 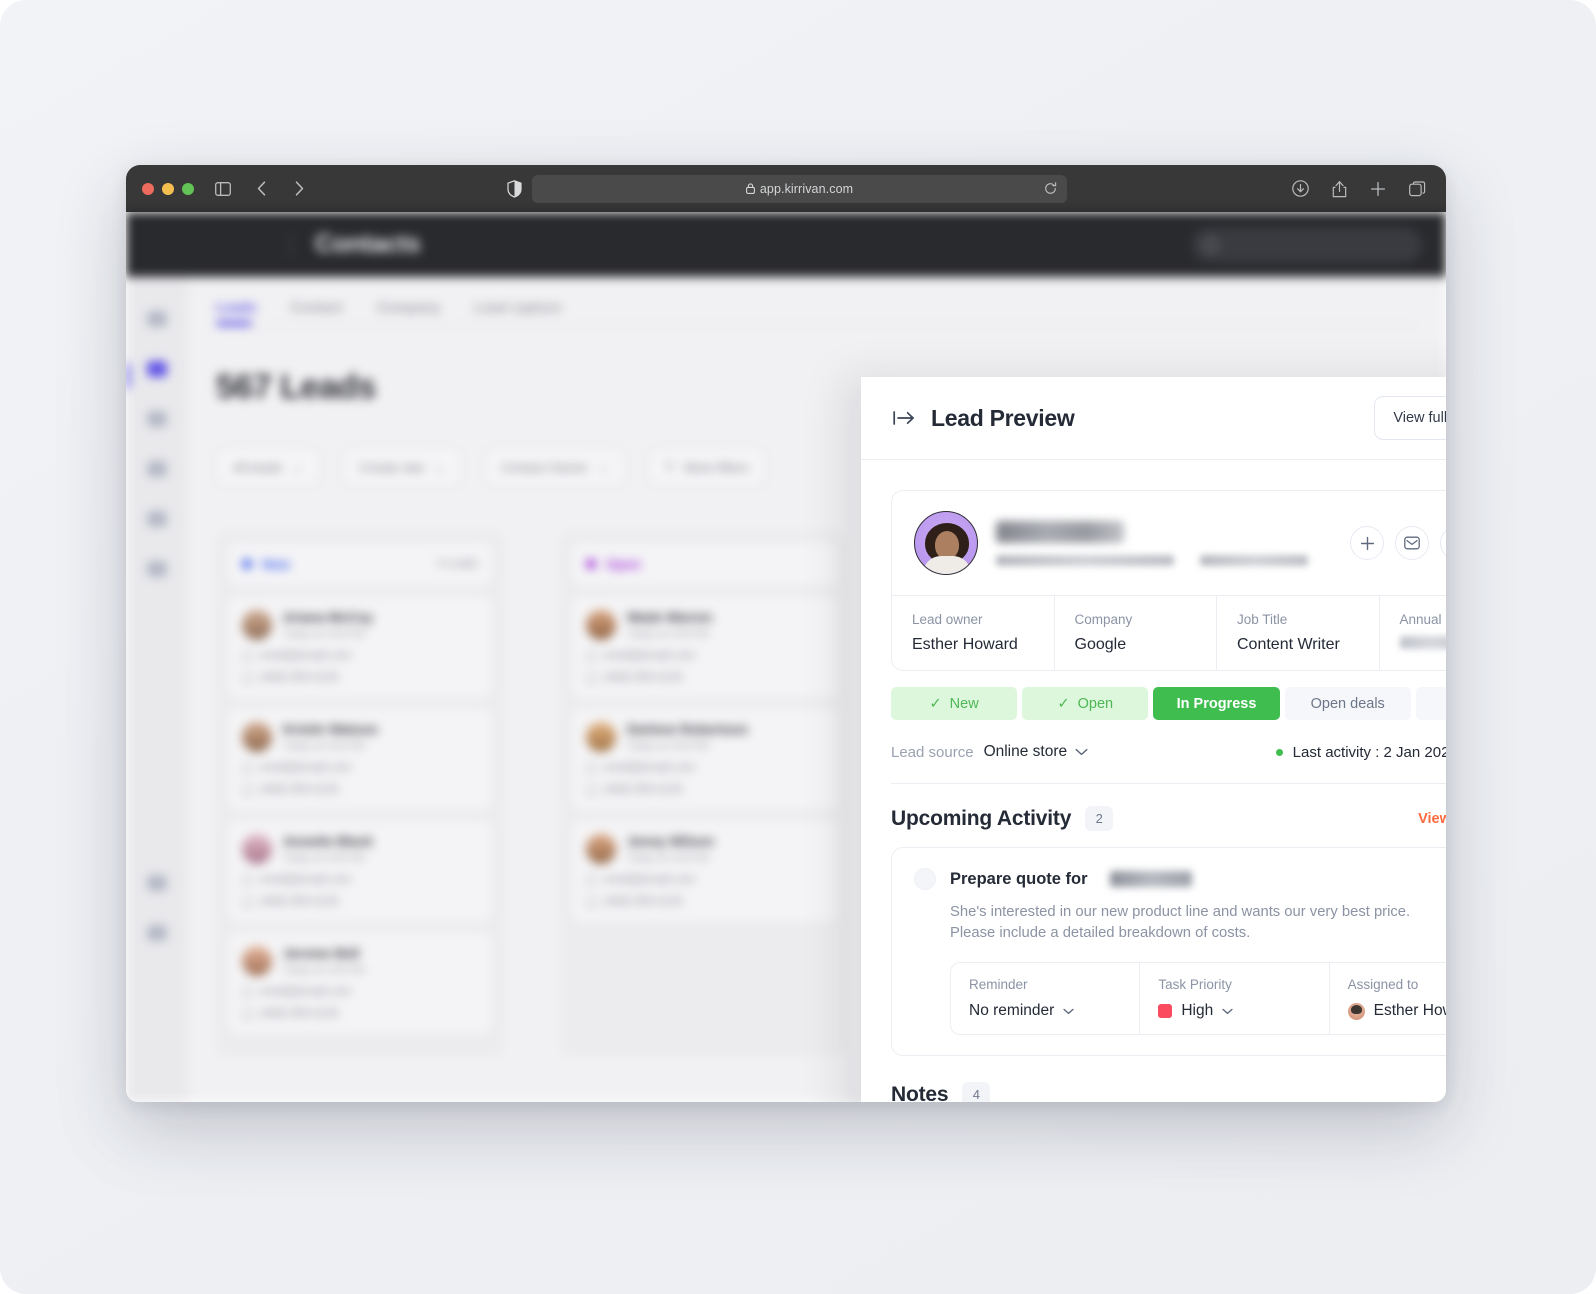 What do you see at coordinates (1307, 244) in the screenshot?
I see `app-search-input` at bounding box center [1307, 244].